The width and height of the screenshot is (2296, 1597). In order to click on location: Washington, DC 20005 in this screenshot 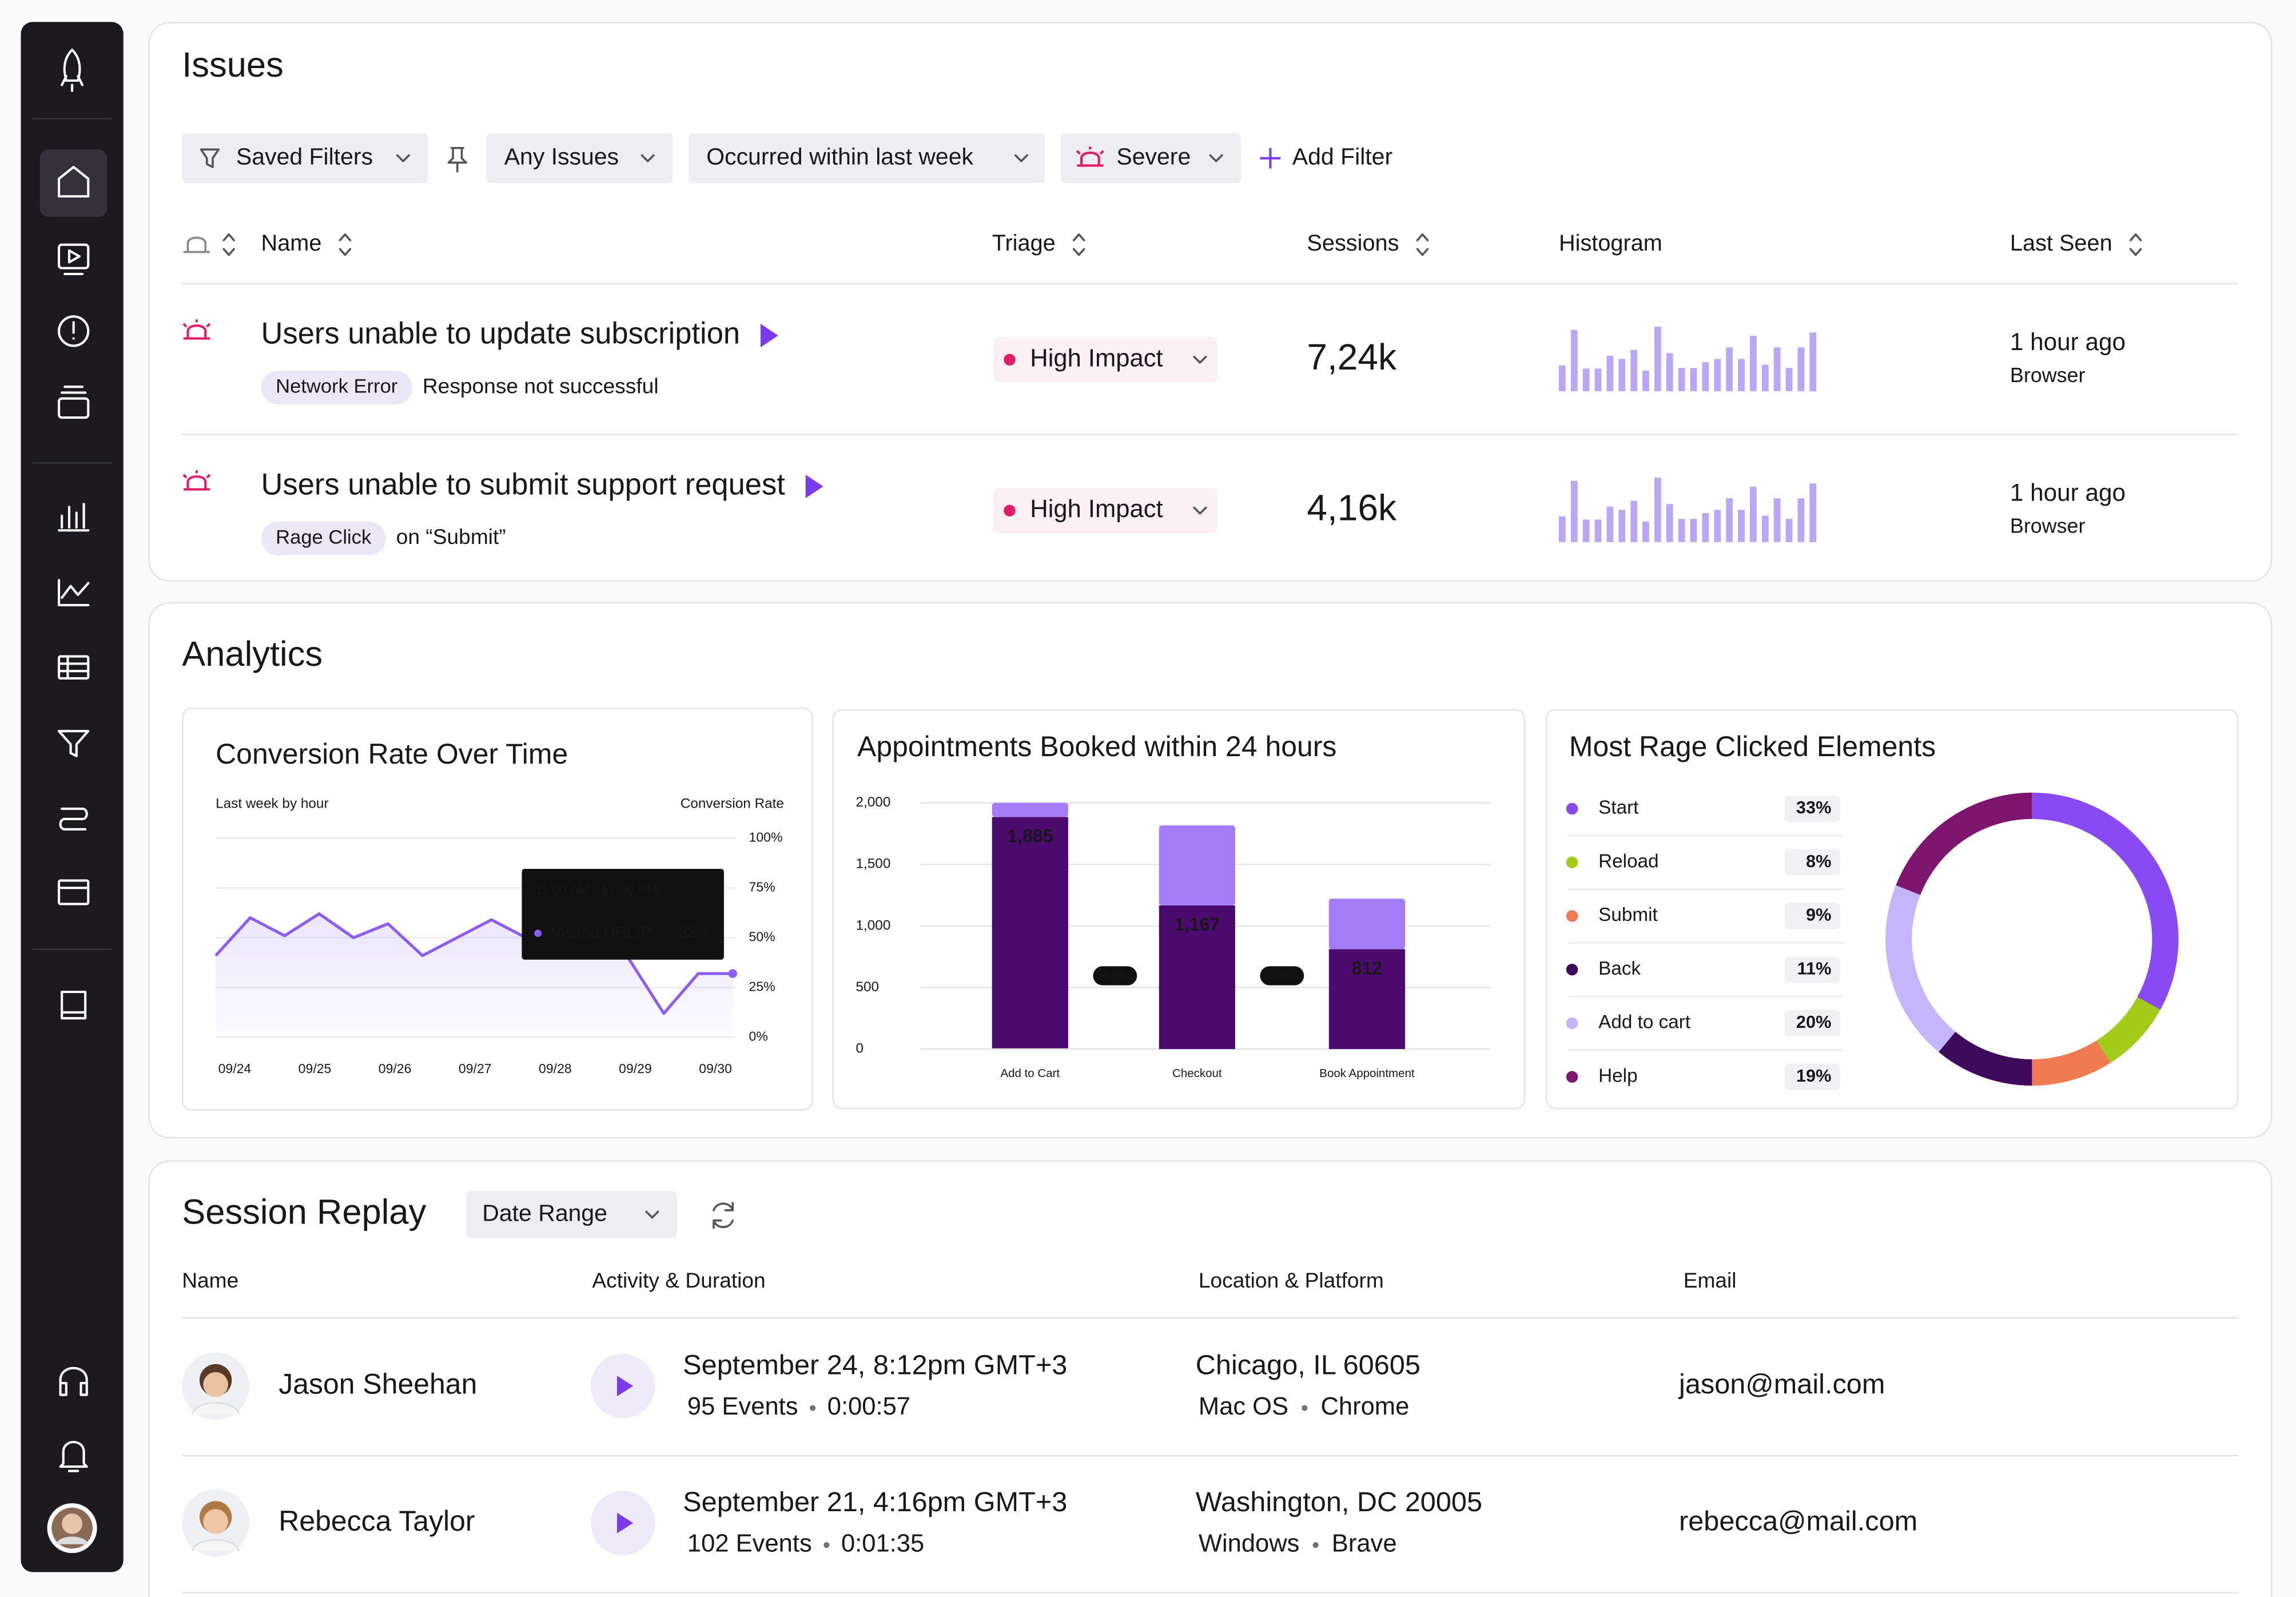, I will do `click(1339, 1502)`.